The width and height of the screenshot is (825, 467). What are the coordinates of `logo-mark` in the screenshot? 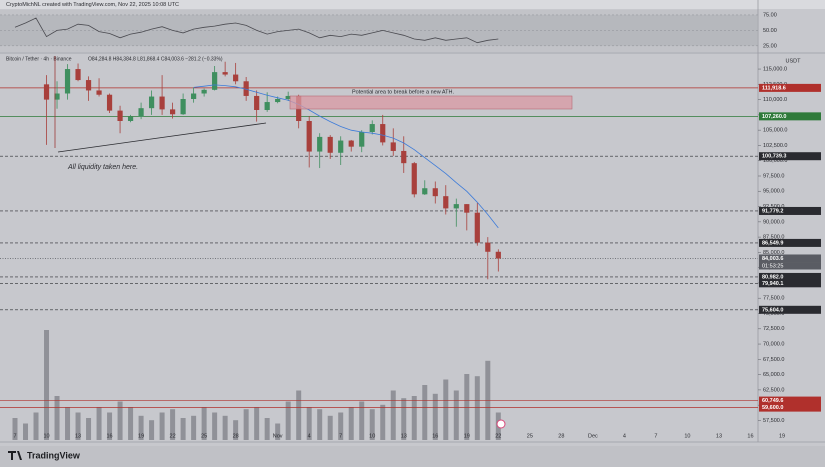 It's located at (15, 455).